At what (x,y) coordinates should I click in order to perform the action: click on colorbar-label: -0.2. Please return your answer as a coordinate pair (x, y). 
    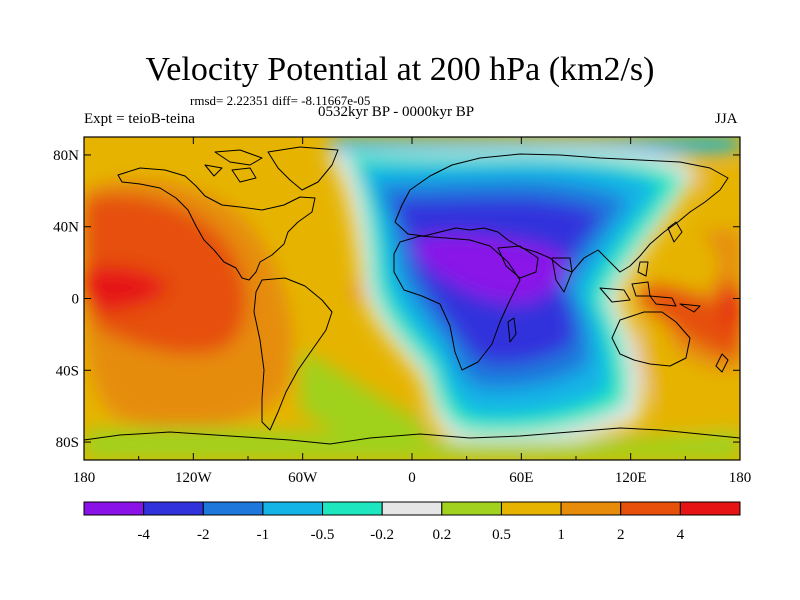
    Looking at the image, I should click on (382, 535).